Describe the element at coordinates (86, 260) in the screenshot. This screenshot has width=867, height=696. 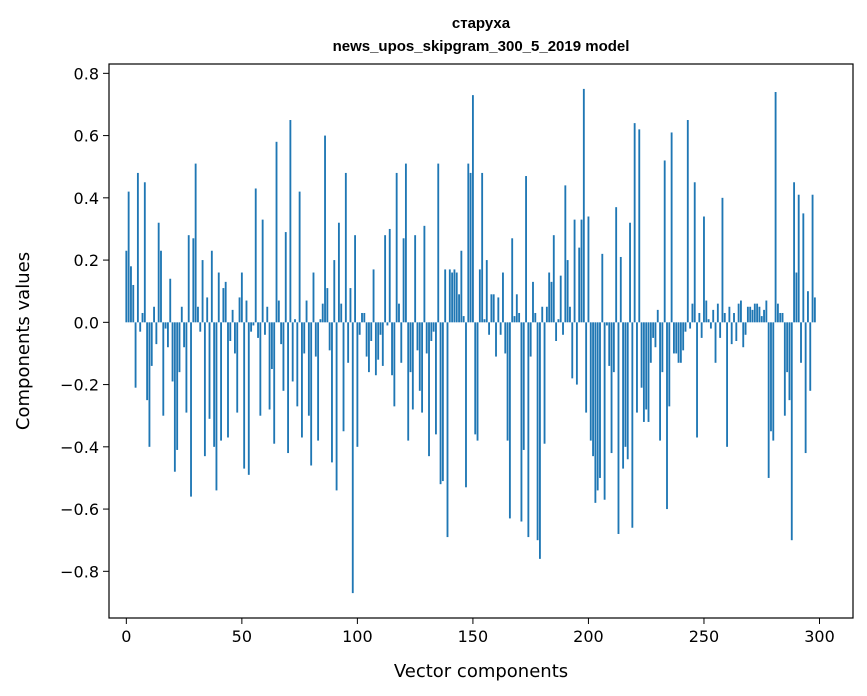
I see `y-tick-label: 0.2` at that location.